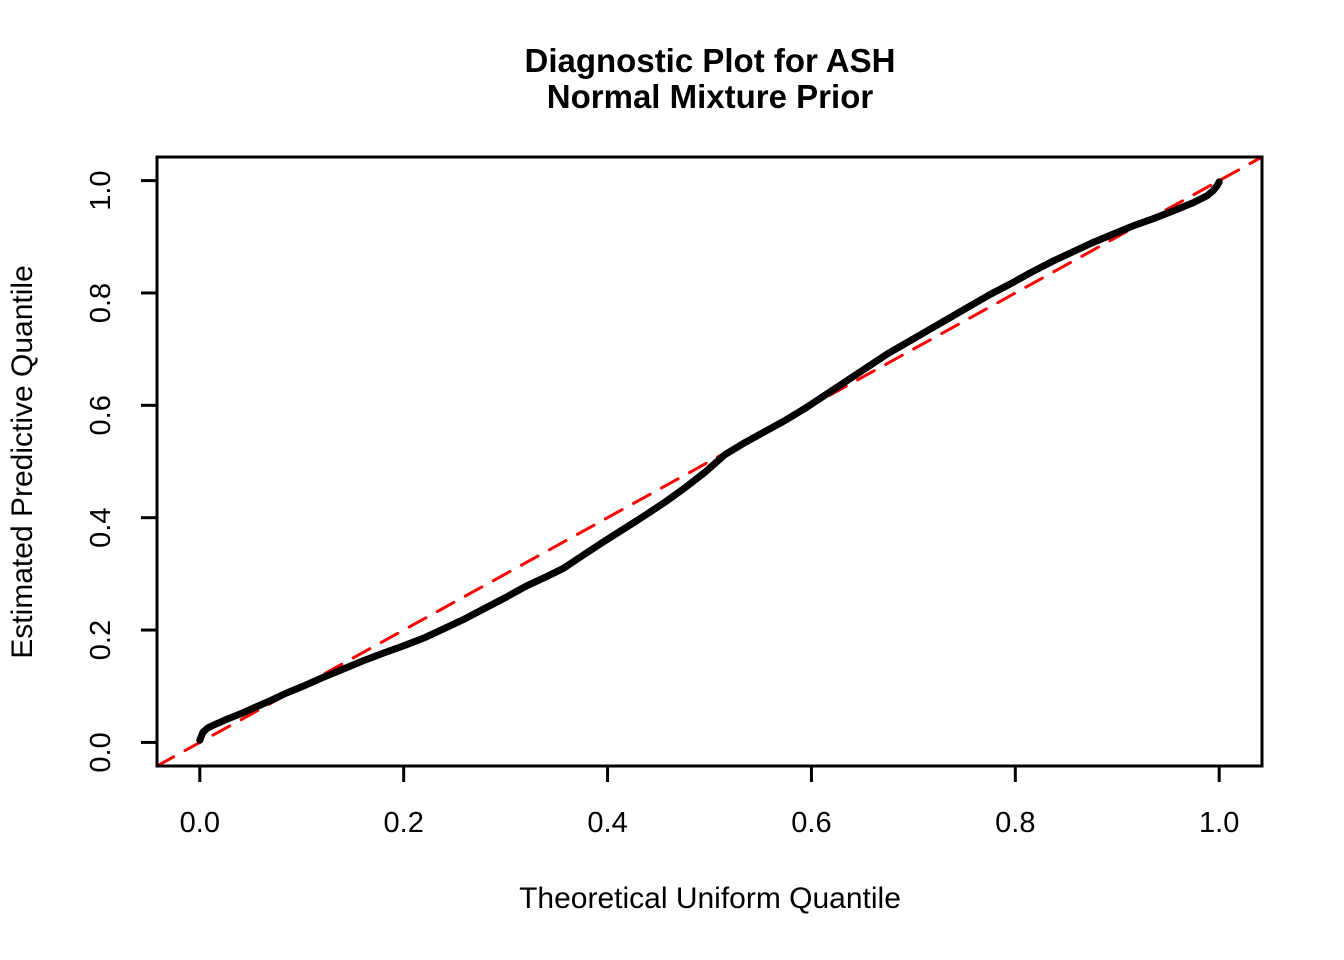 This screenshot has width=1344, height=960. Describe the element at coordinates (709, 802) in the screenshot. I see `x-axis-ticks: 0.0 0.2 0.4 0.6 0.8 1.0` at that location.